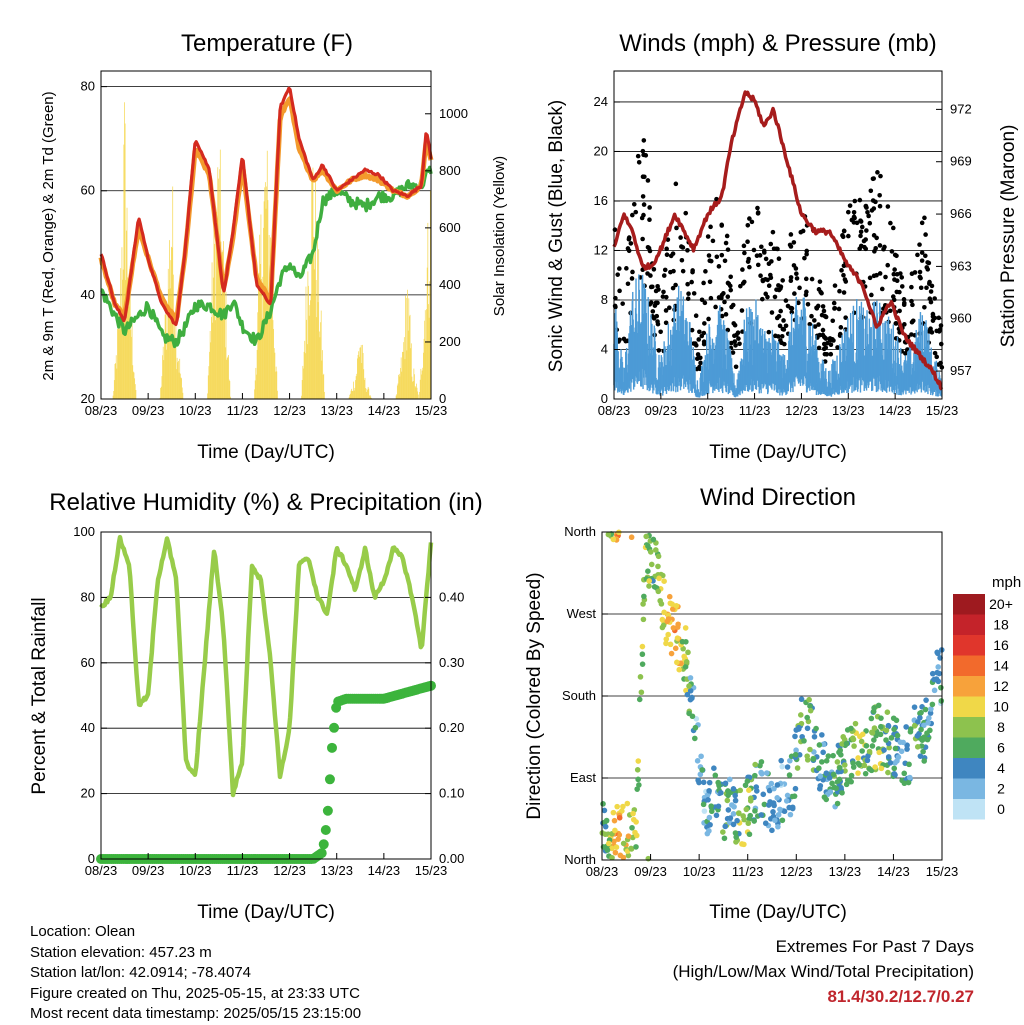 The height and width of the screenshot is (1025, 1024). Describe the element at coordinates (845, 871) in the screenshot. I see `x-tick-label: 13/23` at that location.